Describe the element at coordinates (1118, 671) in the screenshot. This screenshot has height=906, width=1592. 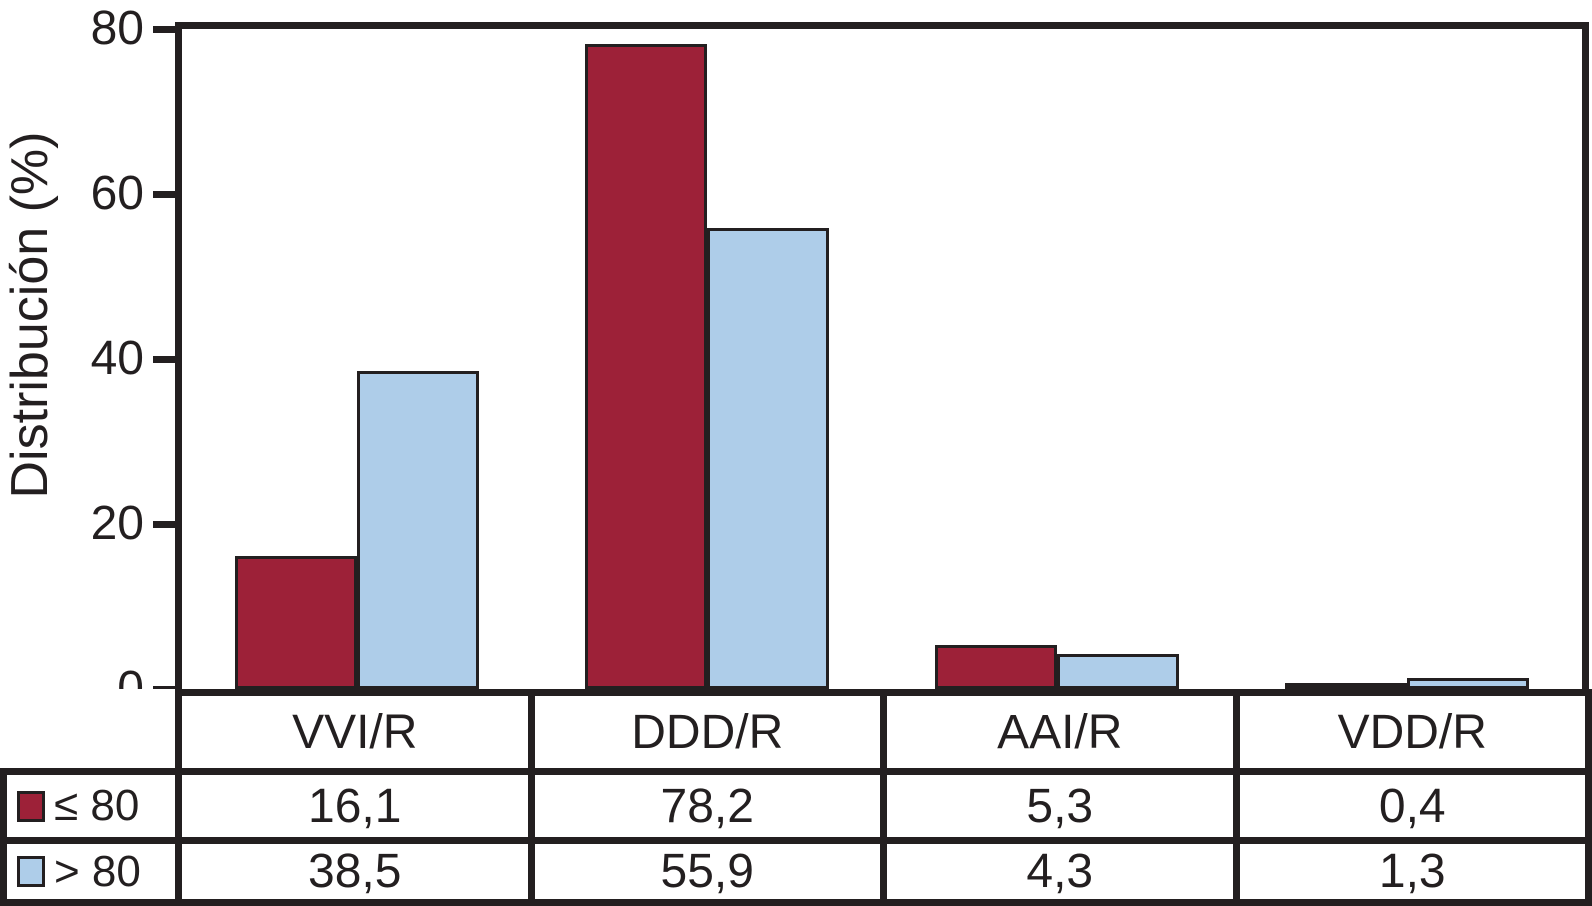
I see `bar-series2-aai-r` at that location.